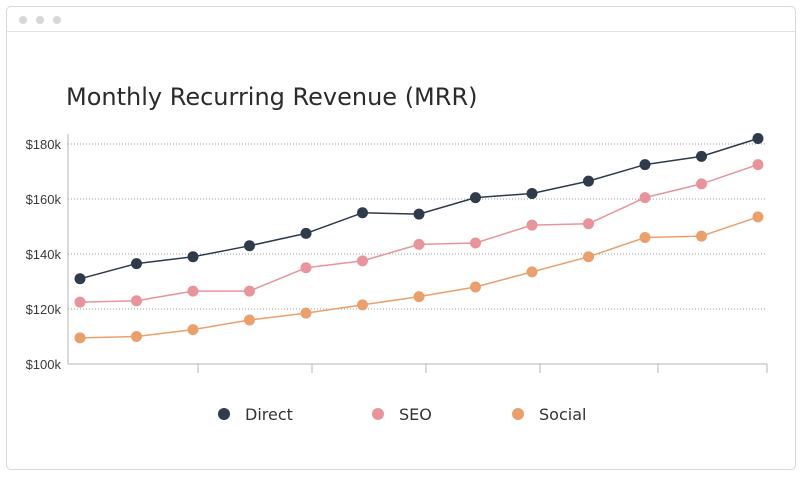  I want to click on y-tick-label: $140k, so click(44, 254).